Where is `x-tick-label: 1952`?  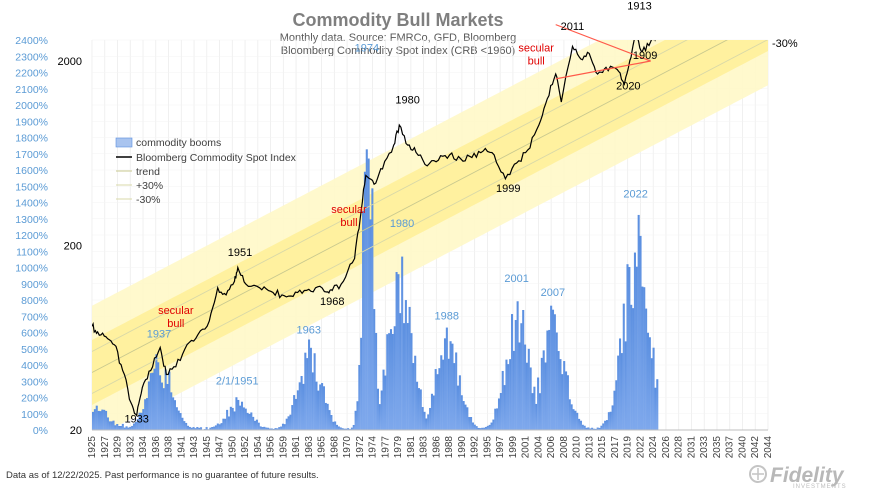
x-tick-label: 1952 is located at coordinates (245, 447).